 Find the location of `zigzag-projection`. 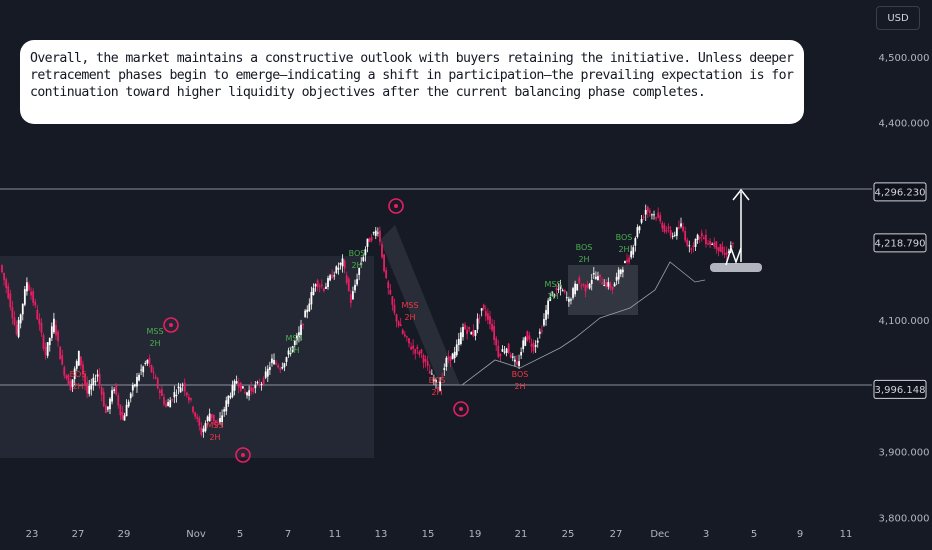

zigzag-projection is located at coordinates (733, 255).